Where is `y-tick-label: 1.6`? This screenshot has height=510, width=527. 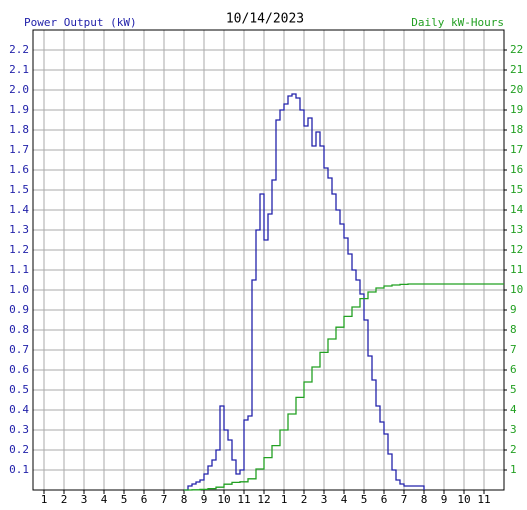 y-tick-label: 1.6 is located at coordinates (19, 169).